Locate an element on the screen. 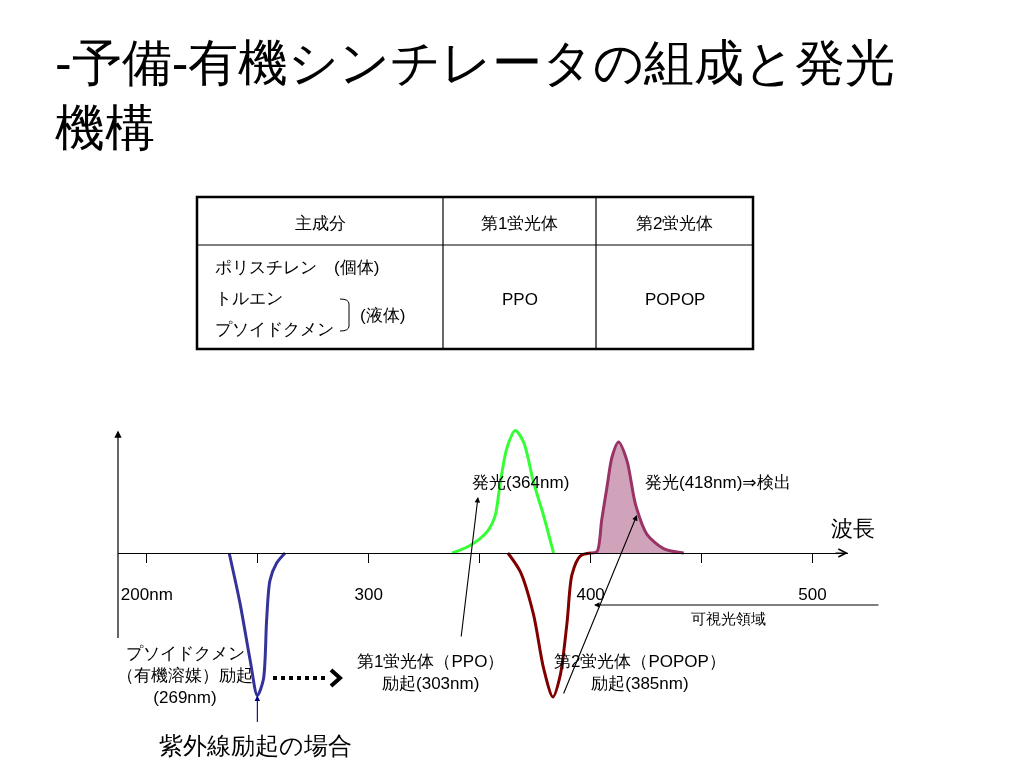 This screenshot has width=1024, height=768. text: PPO is located at coordinates (520, 299).